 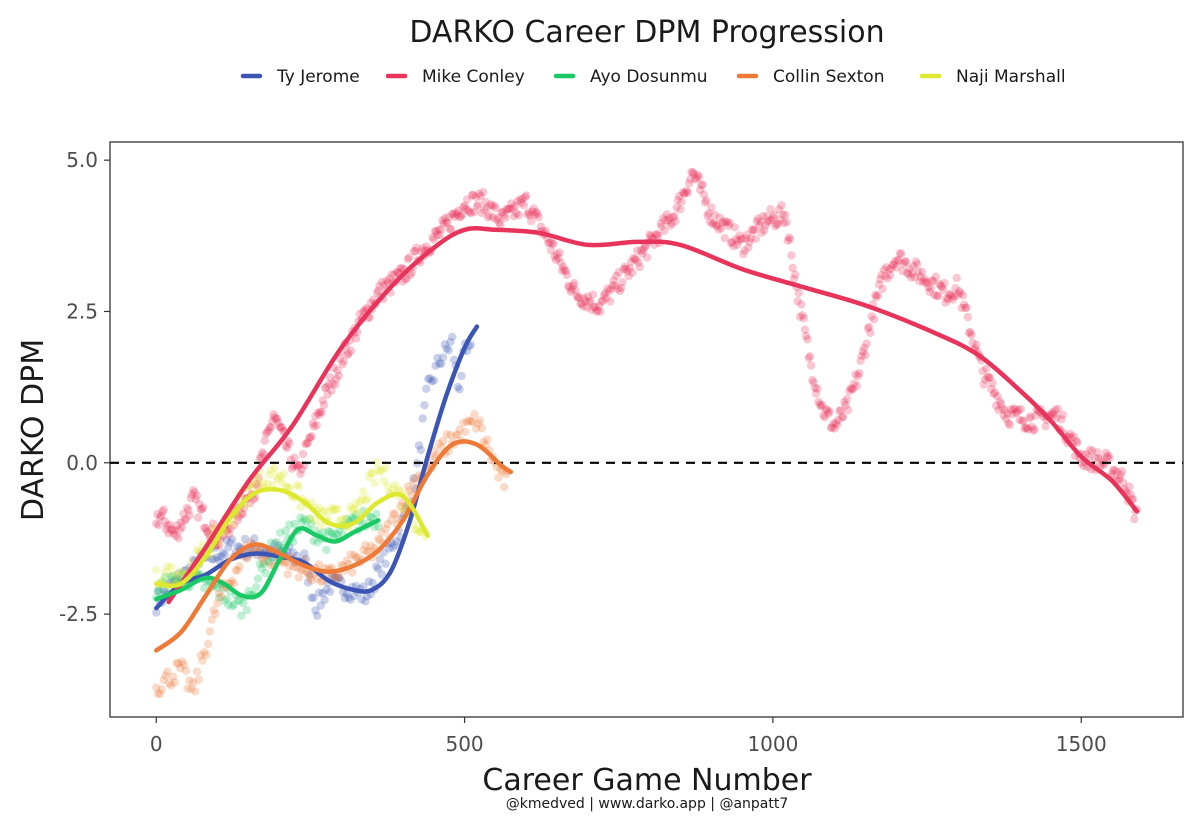 I want to click on x-tick-label: 0, so click(x=156, y=744).